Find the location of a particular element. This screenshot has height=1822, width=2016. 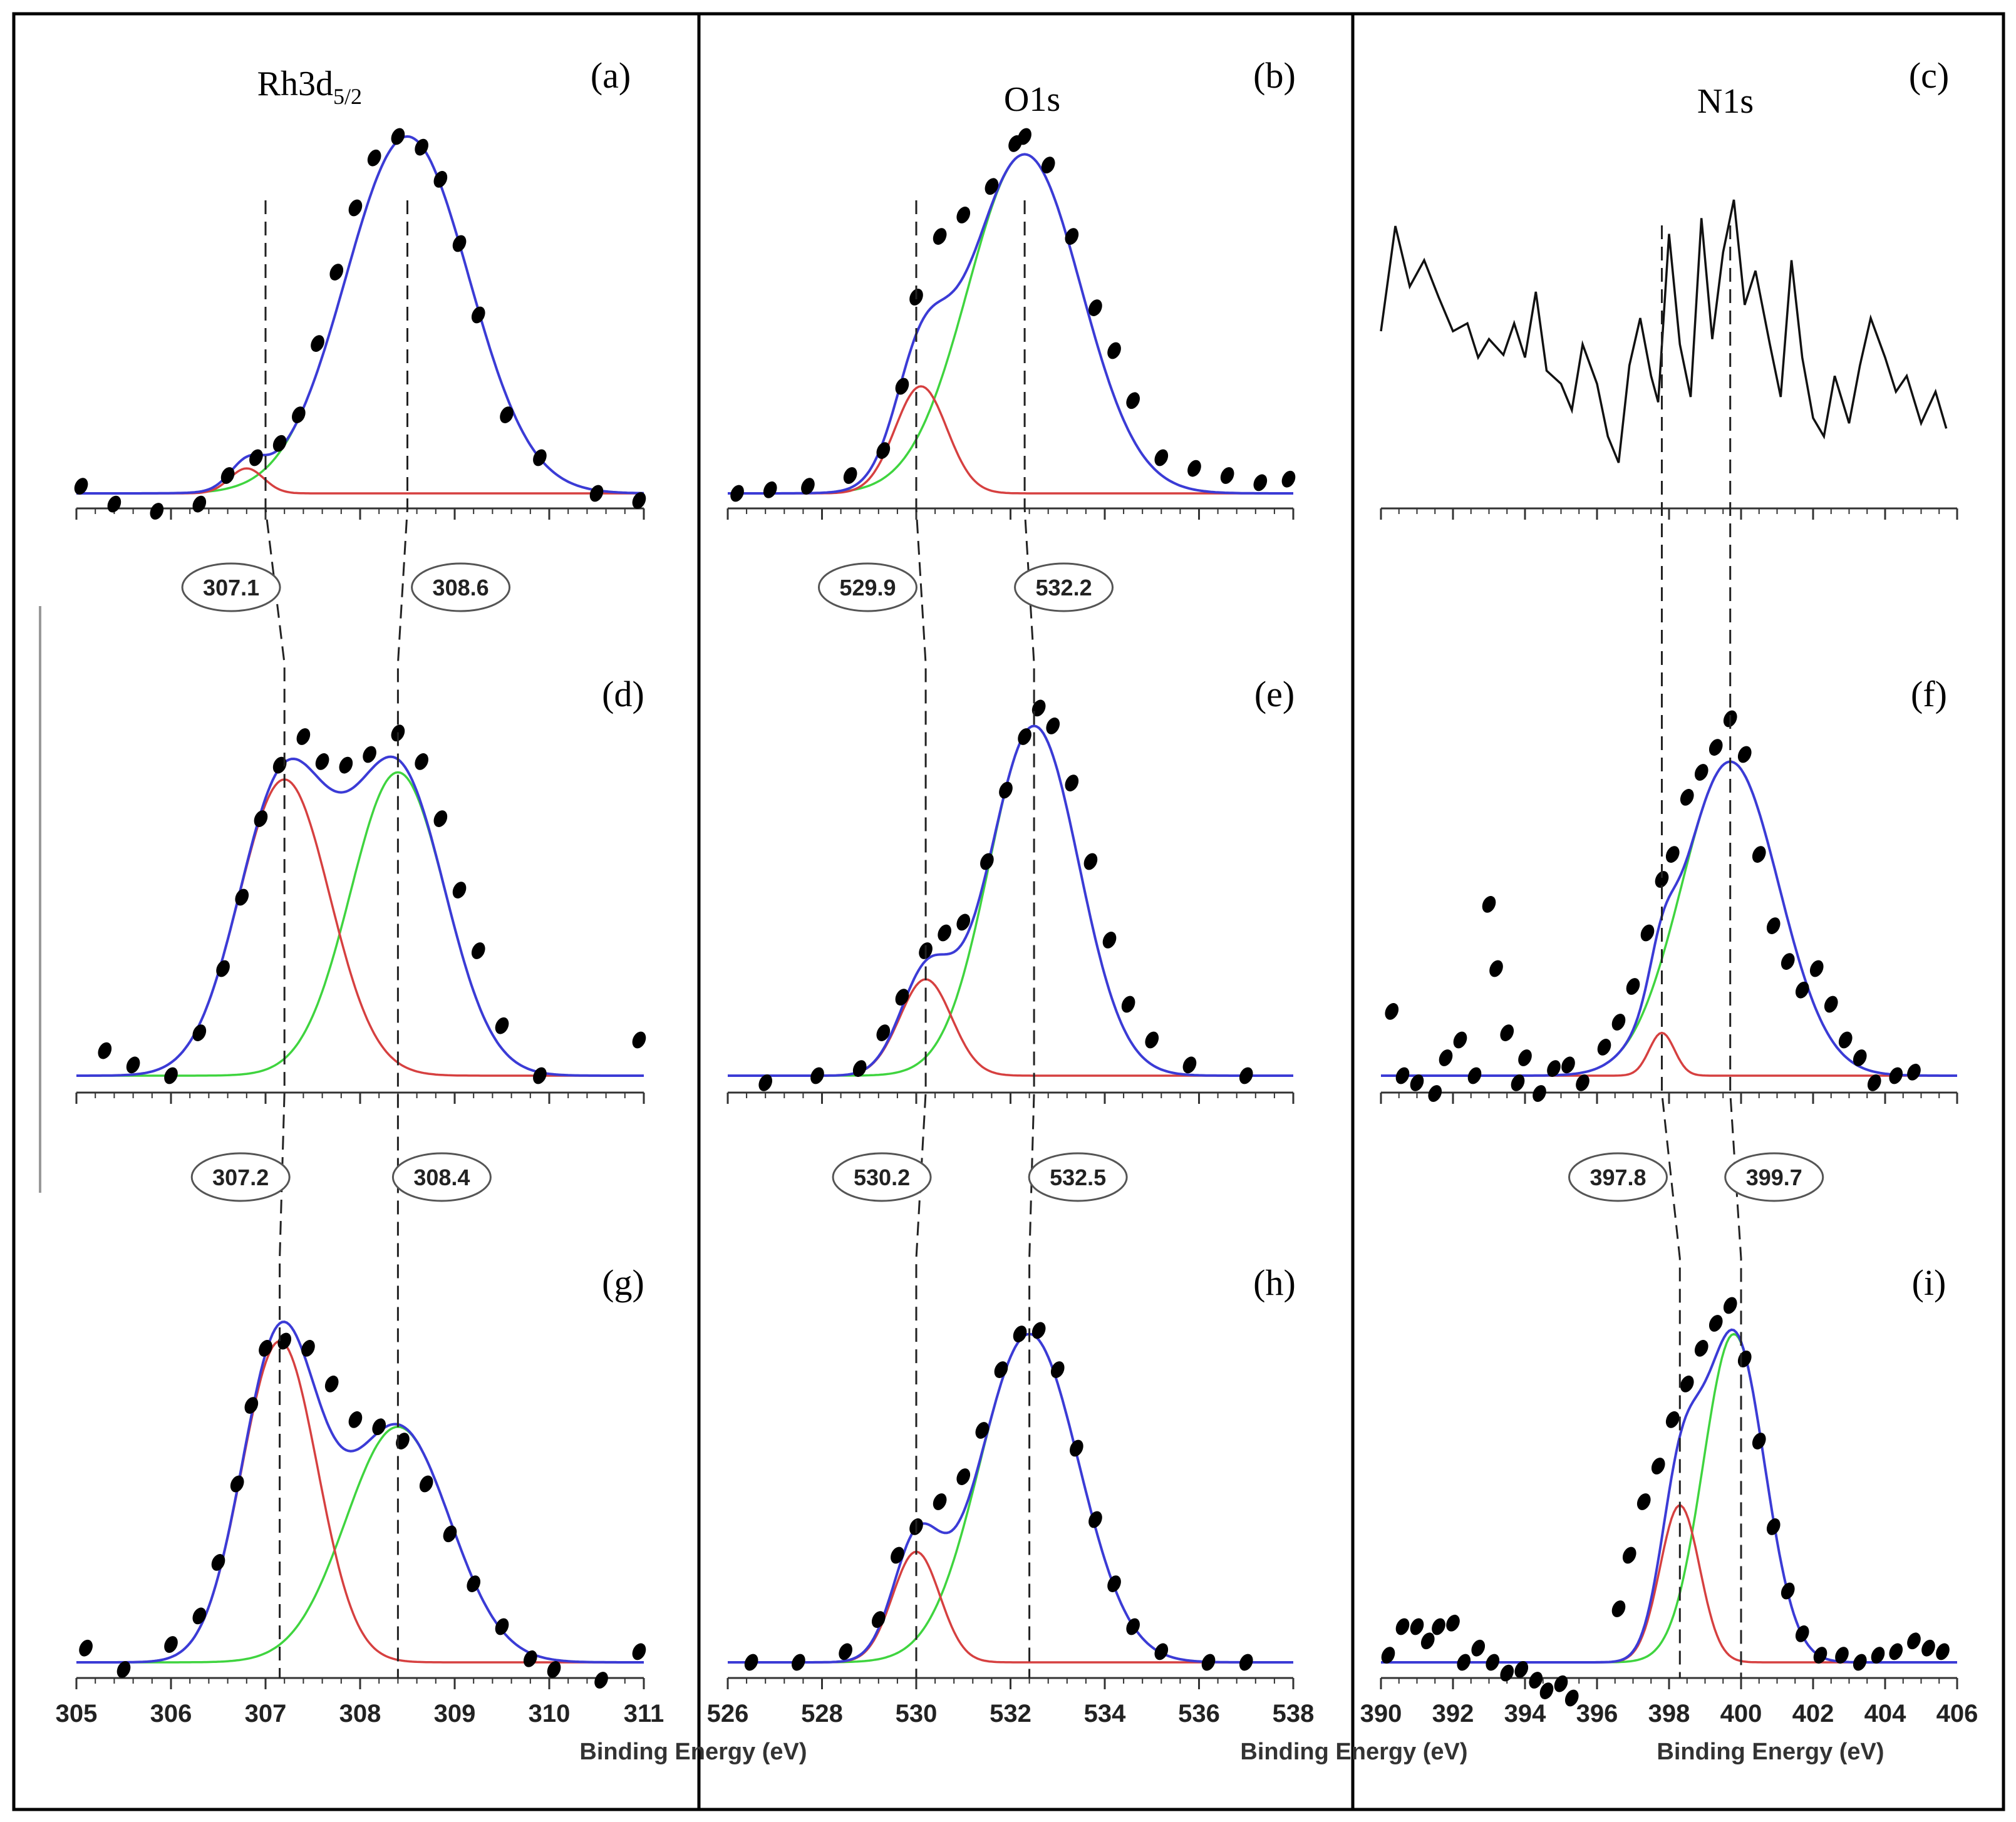

panel-label: (b) is located at coordinates (1274, 75).